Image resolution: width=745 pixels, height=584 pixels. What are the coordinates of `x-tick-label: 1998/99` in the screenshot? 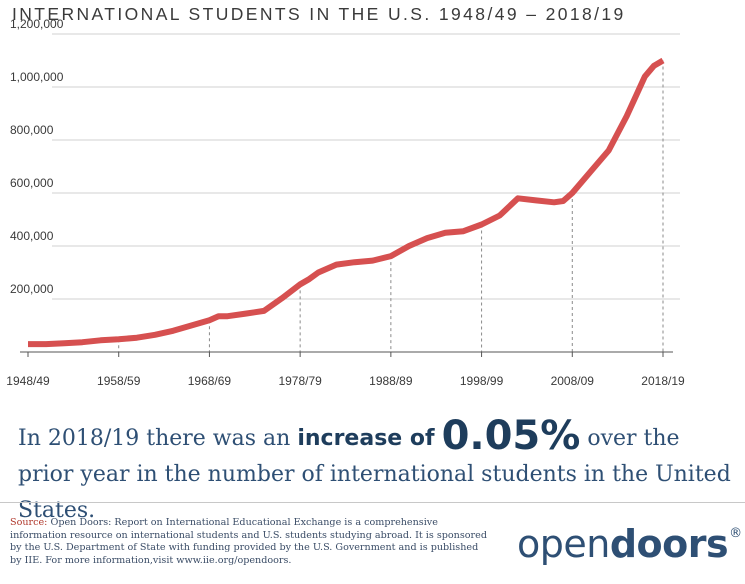 It's located at (482, 381).